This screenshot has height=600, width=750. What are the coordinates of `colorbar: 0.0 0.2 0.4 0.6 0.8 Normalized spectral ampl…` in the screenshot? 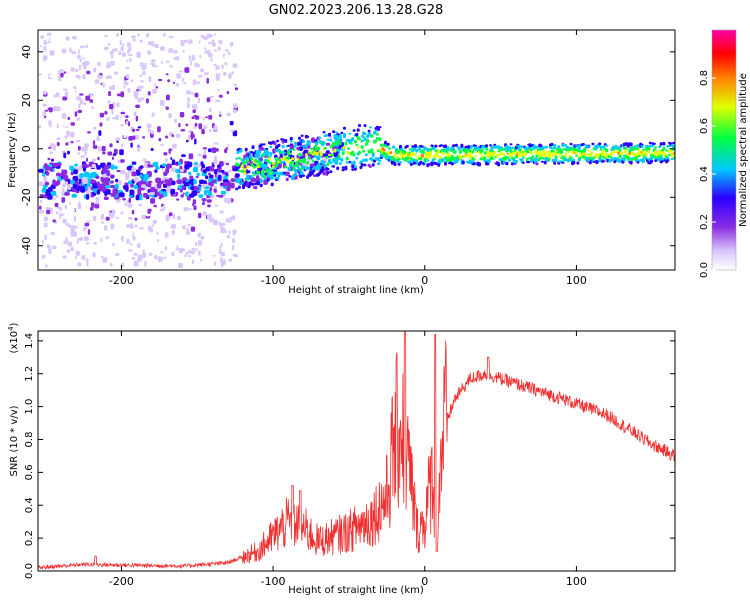 It's located at (724, 153).